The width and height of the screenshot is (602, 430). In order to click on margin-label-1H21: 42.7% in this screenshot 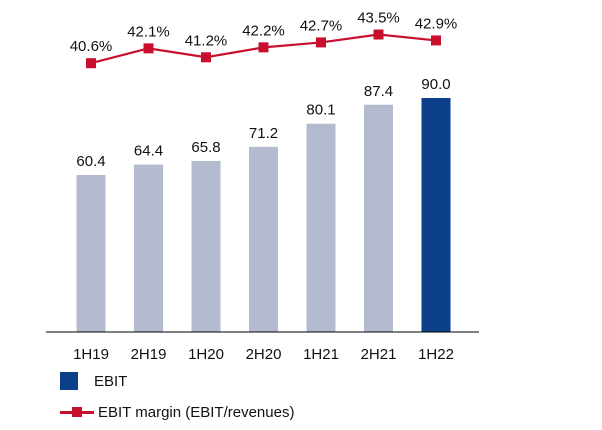, I will do `click(321, 25)`.